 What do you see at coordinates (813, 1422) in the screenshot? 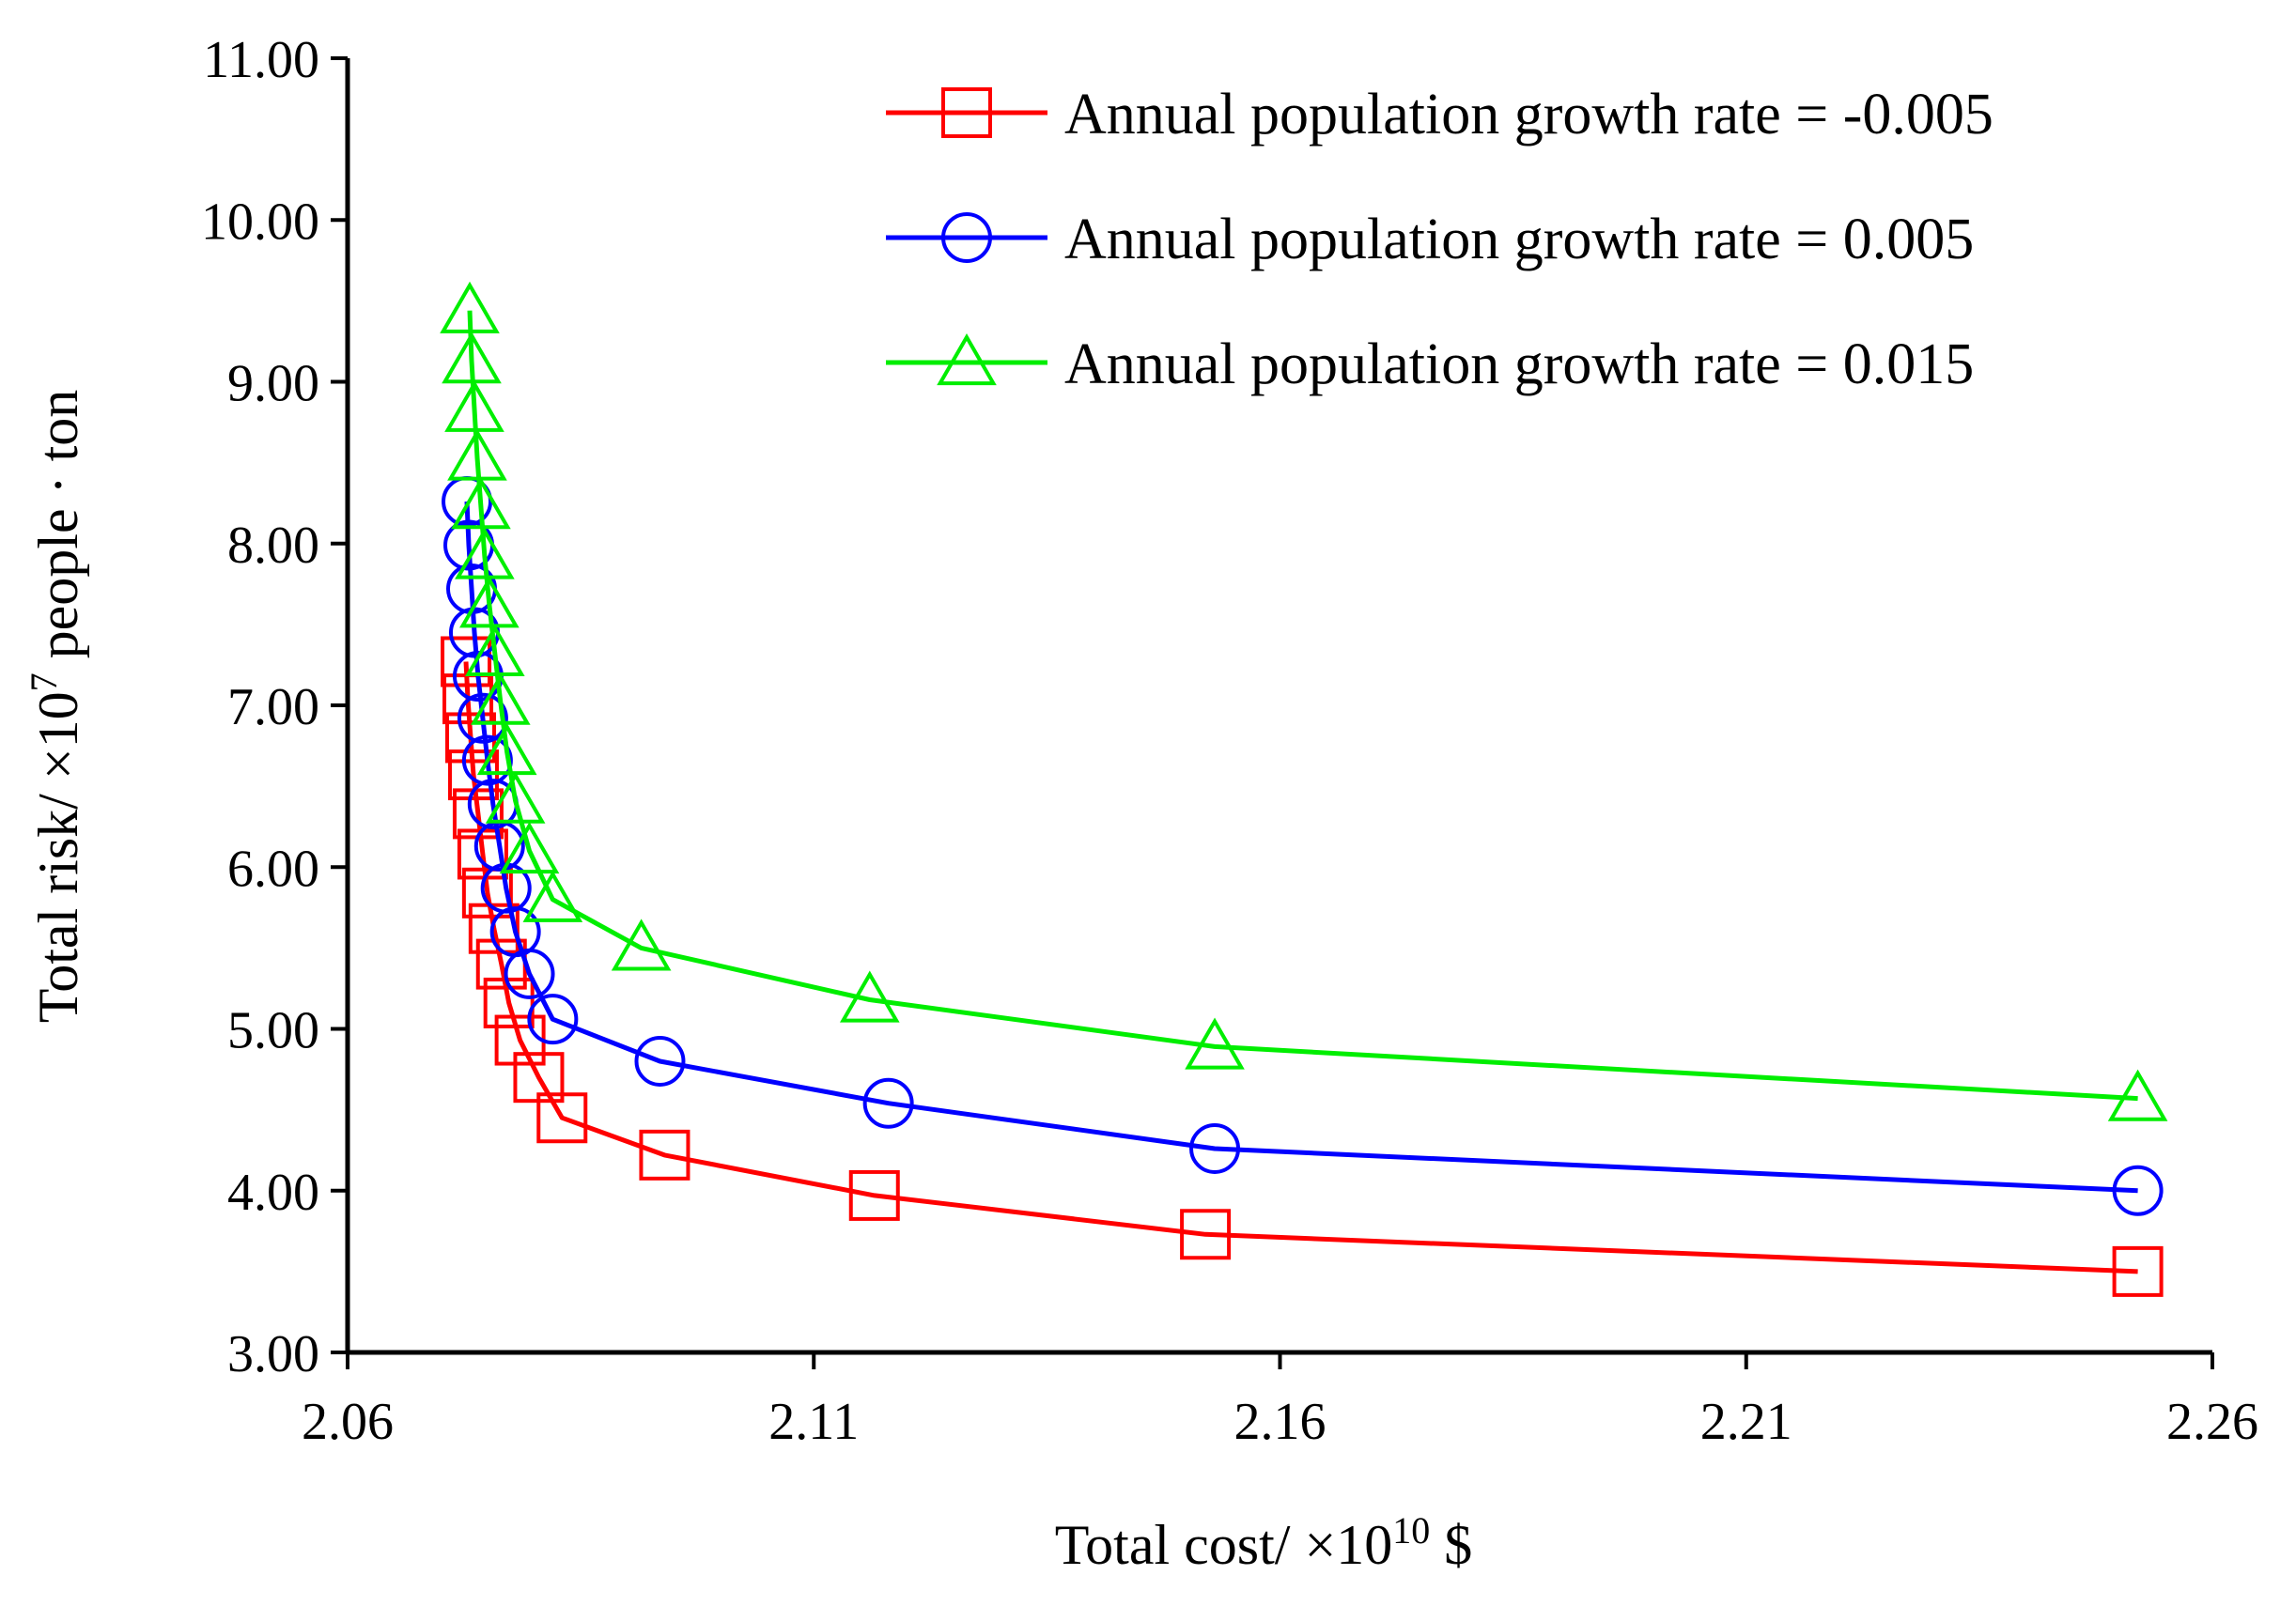
I see `x-tick-label: 2.11` at bounding box center [813, 1422].